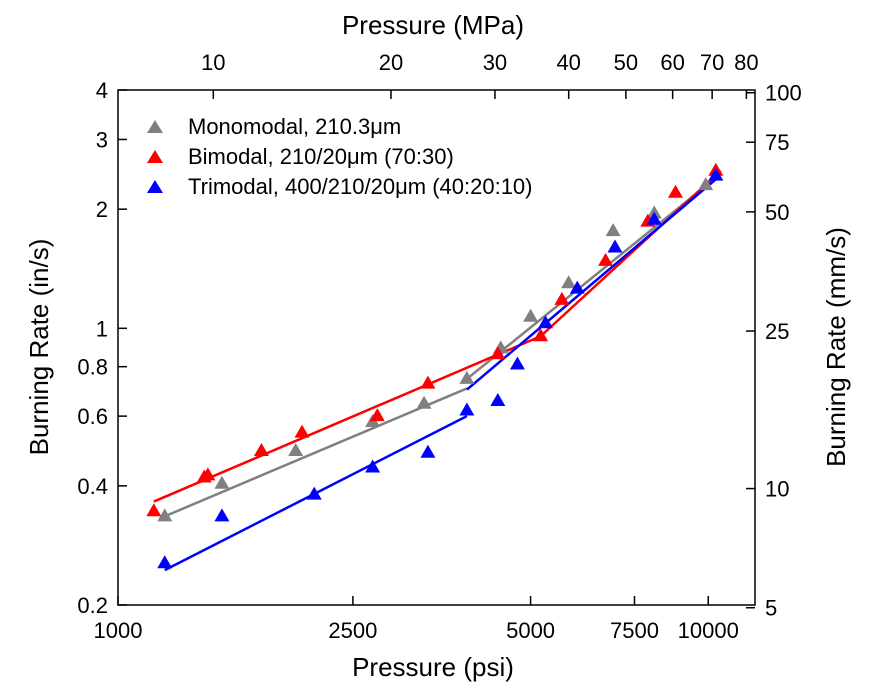 This screenshot has width=874, height=695. I want to click on x2-tick-label: 10, so click(213, 62).